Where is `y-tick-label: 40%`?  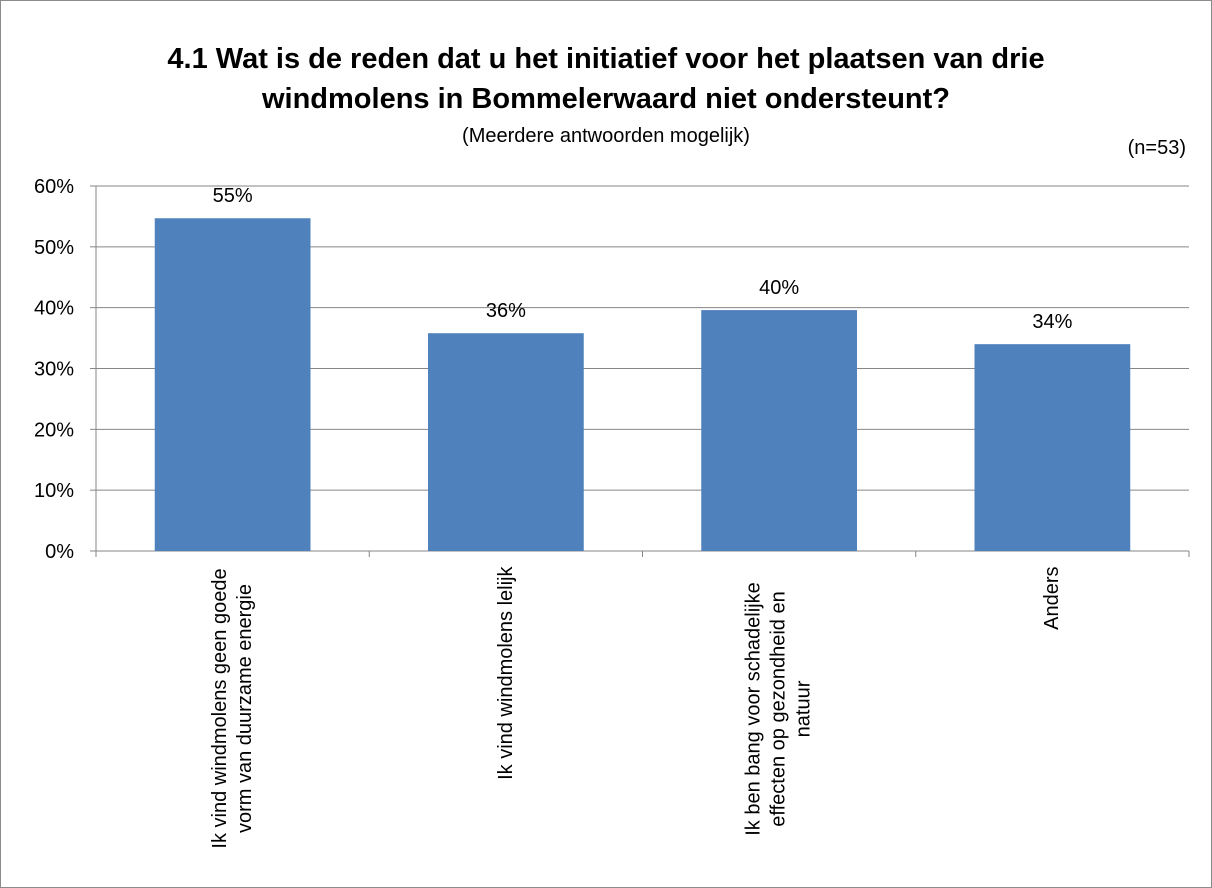
y-tick-label: 40% is located at coordinates (54, 309).